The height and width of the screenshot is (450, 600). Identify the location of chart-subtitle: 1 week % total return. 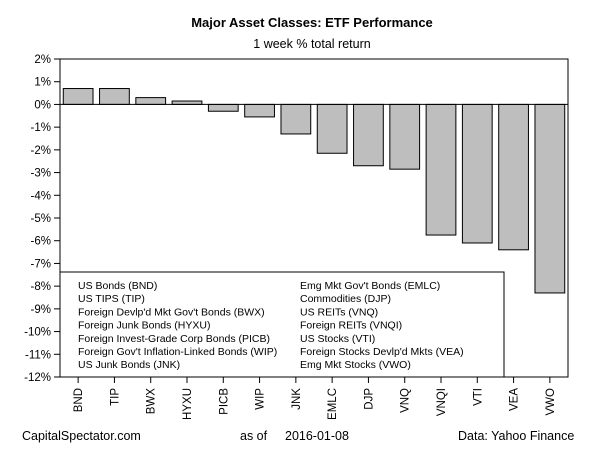
(311, 44).